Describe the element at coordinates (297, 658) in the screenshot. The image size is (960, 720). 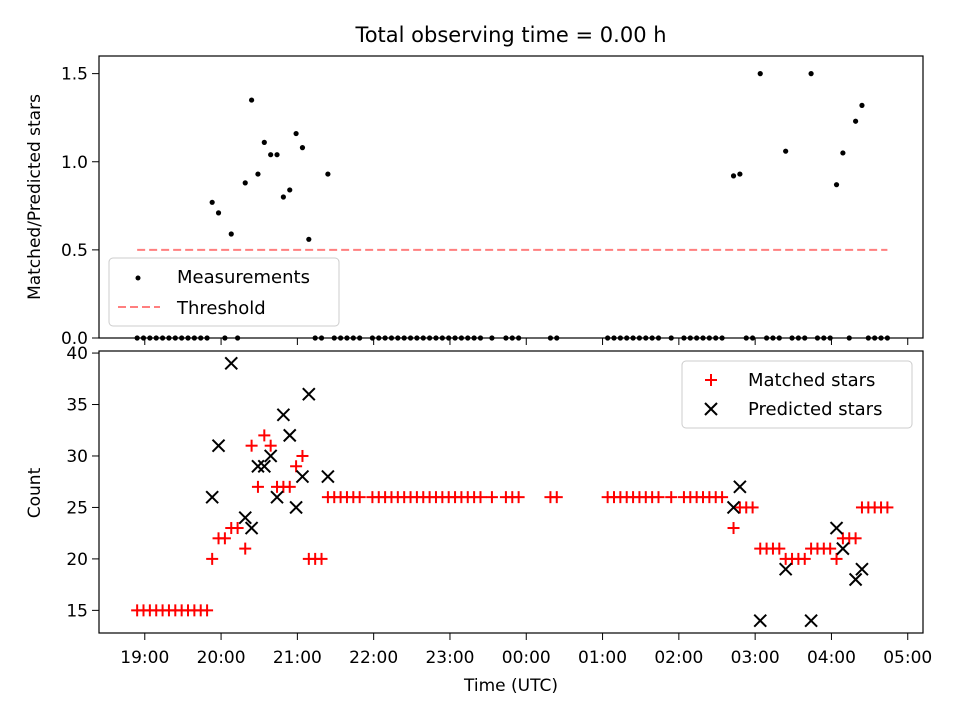
I see `x-tick-label: 21:00` at that location.